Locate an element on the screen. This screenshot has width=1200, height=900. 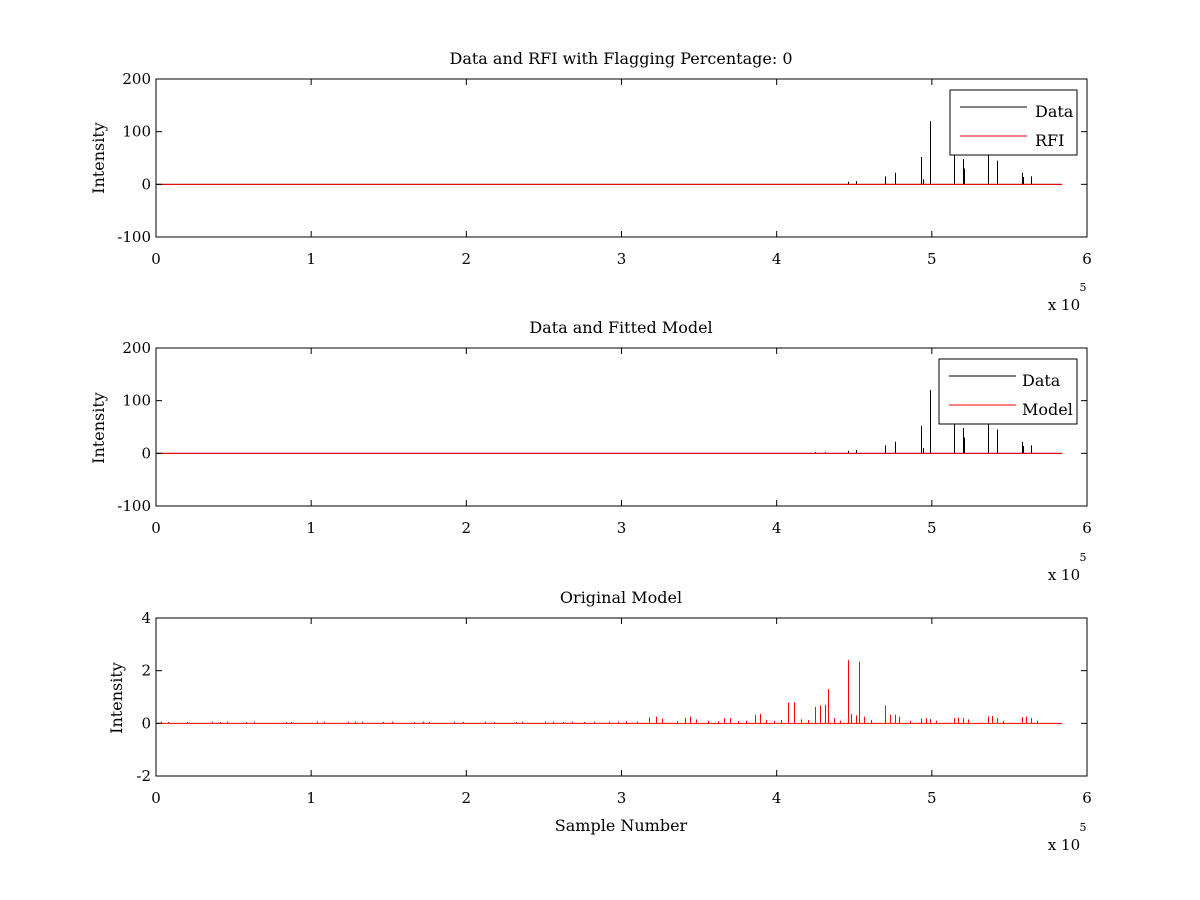
subplot-1-legend: Data RFI is located at coordinates (1013, 122).